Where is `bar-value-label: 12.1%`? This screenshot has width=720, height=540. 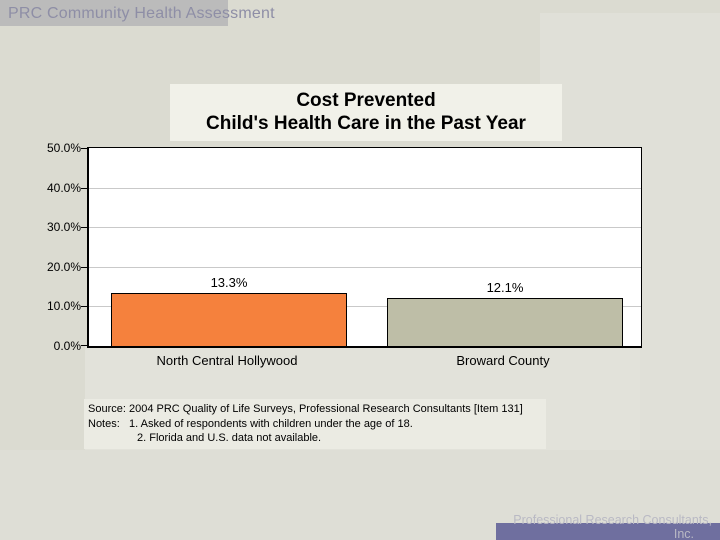
bar-value-label: 12.1% is located at coordinates (505, 287).